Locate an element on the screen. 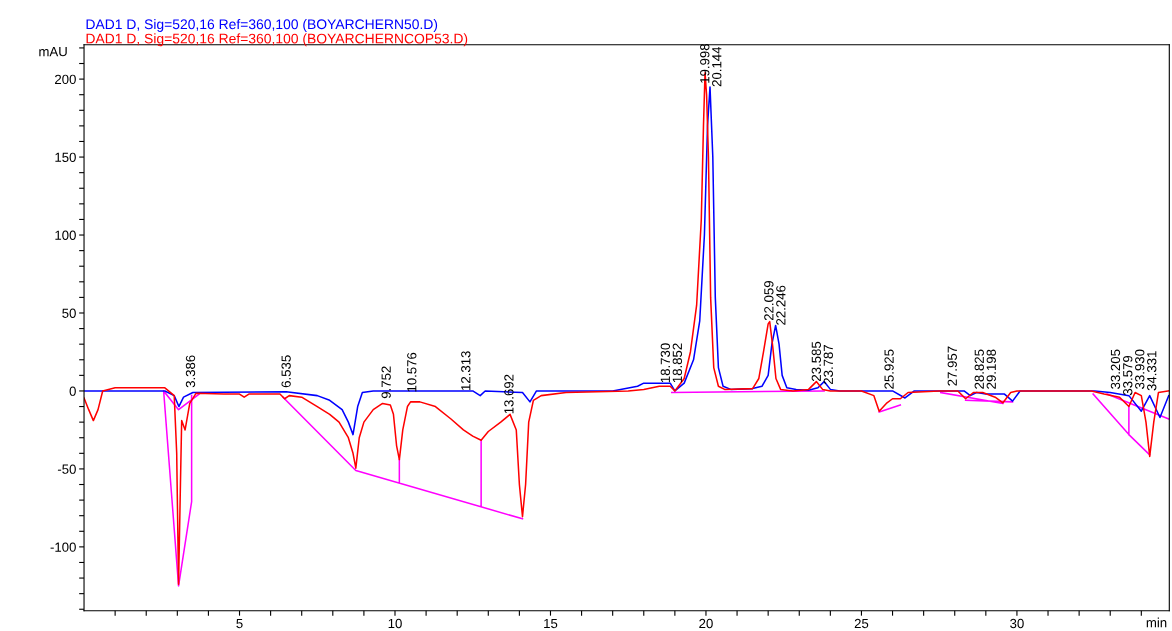 This screenshot has height=631, width=1172. annotation: 27.957 is located at coordinates (952, 366).